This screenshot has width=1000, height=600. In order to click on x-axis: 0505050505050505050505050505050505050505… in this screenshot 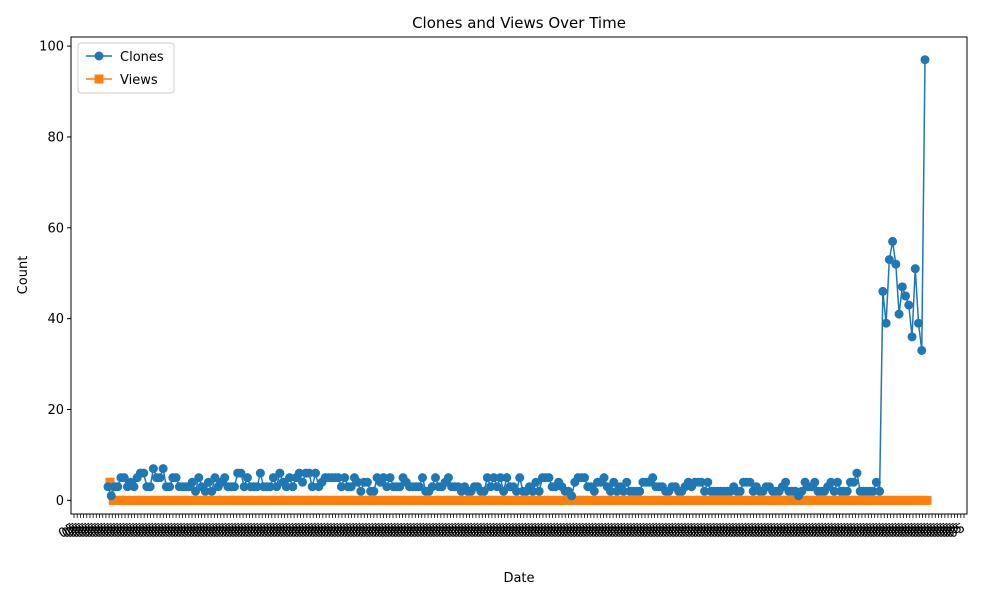, I will do `click(512, 528)`.